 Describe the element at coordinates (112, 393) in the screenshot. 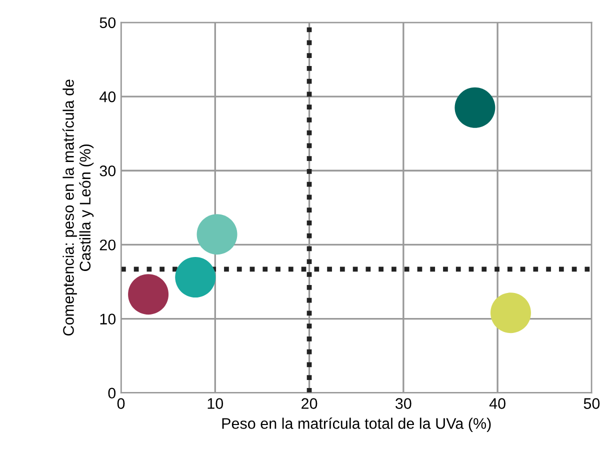

I see `y-tick-label: 0` at that location.